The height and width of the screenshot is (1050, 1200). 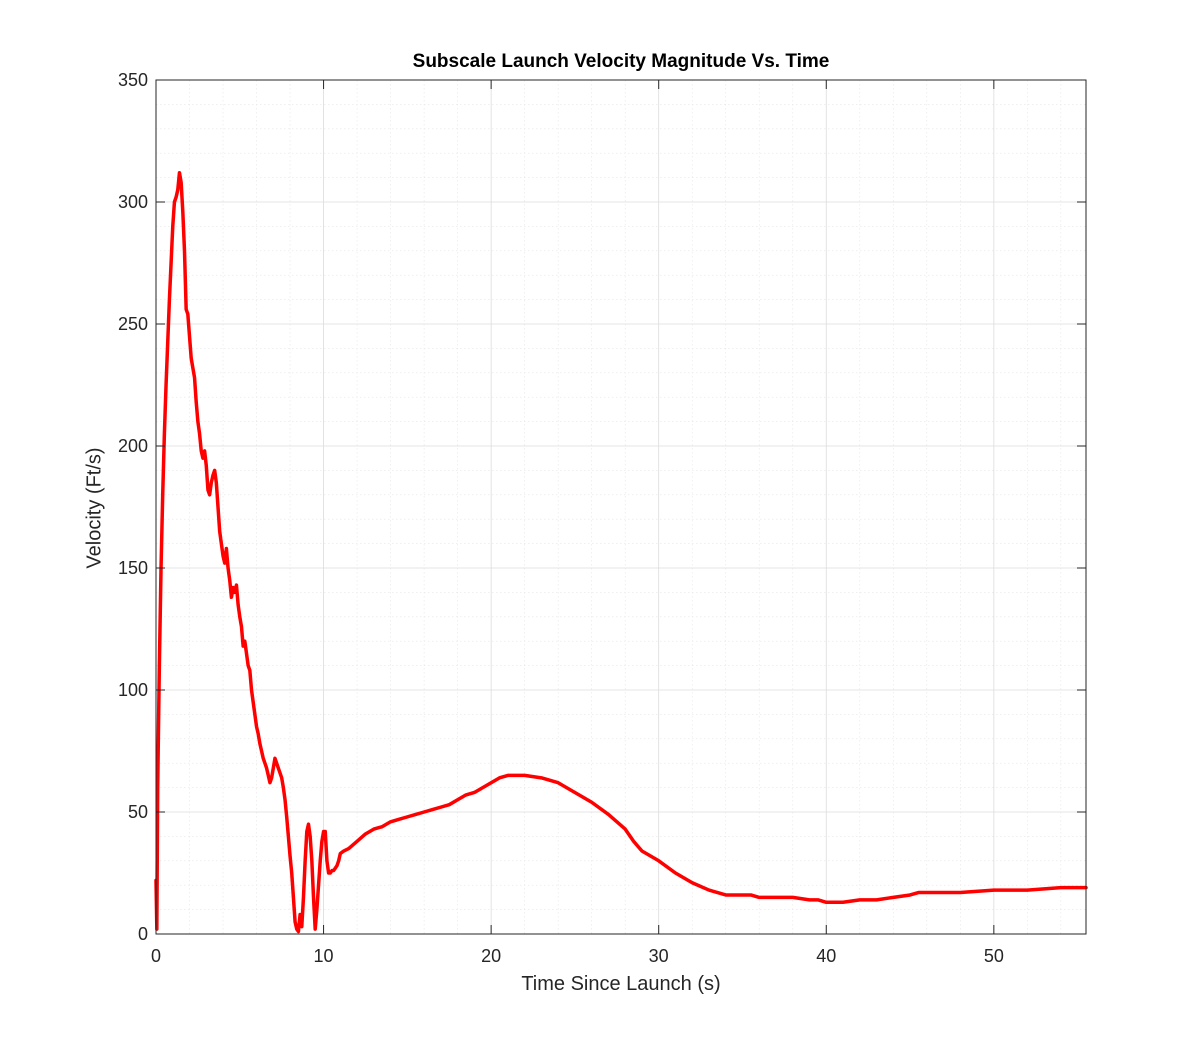 What do you see at coordinates (133, 324) in the screenshot?
I see `y-tick-label: 250` at bounding box center [133, 324].